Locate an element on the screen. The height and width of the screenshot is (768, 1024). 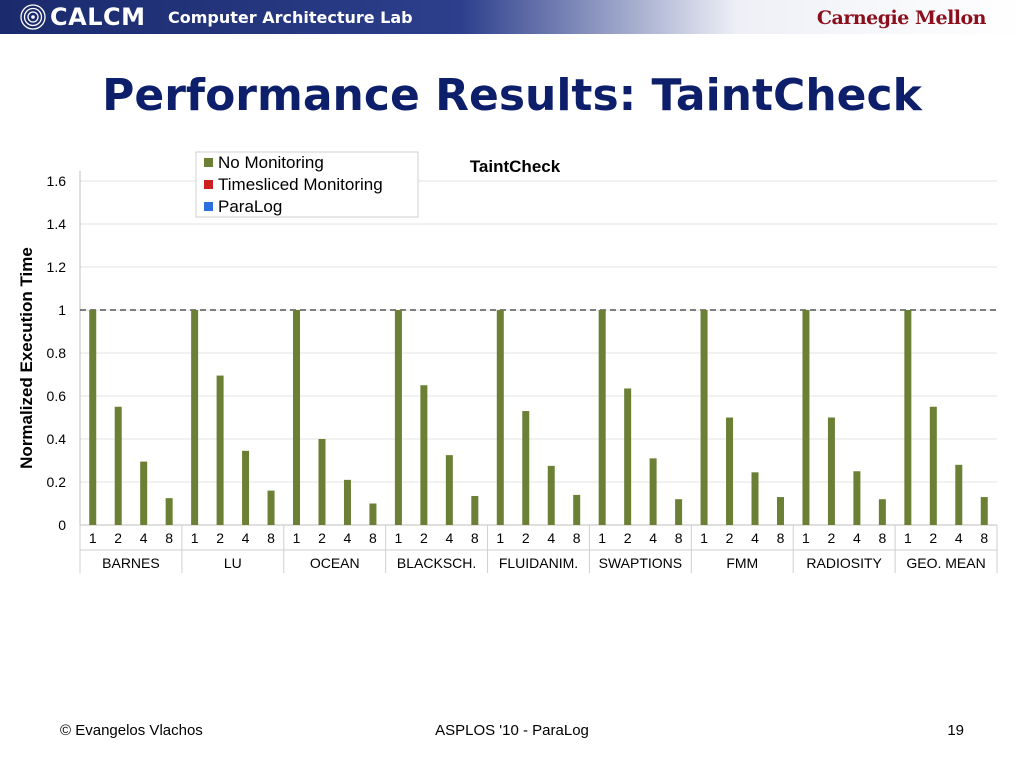
x-group-label: BARNES is located at coordinates (131, 563).